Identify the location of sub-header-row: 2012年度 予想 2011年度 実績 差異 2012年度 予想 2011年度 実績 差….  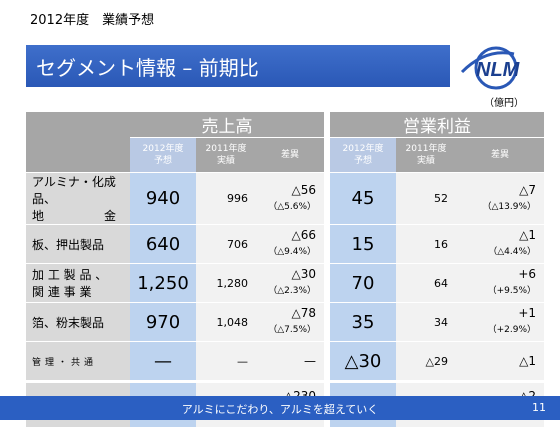
(285, 155).